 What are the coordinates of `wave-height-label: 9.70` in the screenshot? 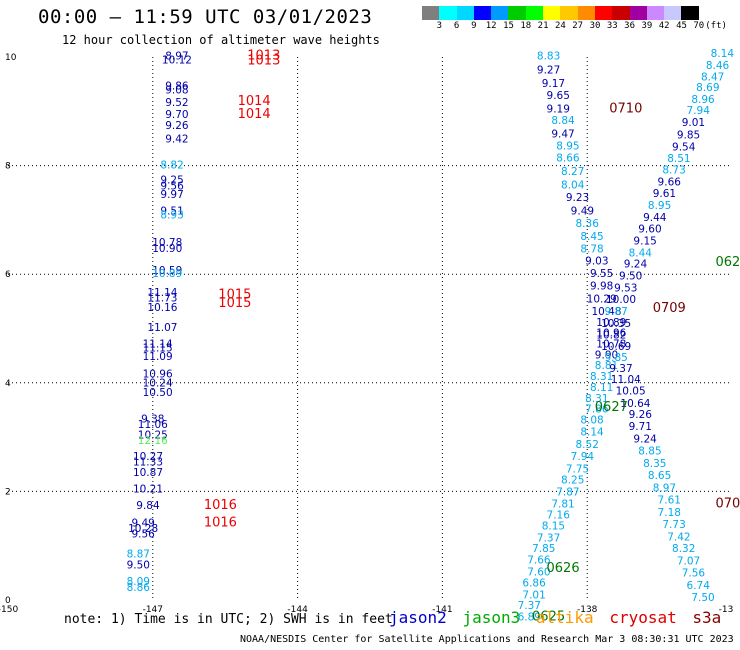 It's located at (176, 115).